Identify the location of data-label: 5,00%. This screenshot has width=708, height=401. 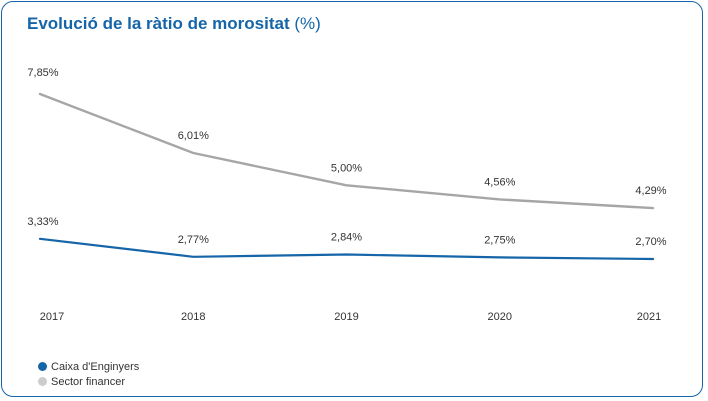
(346, 168).